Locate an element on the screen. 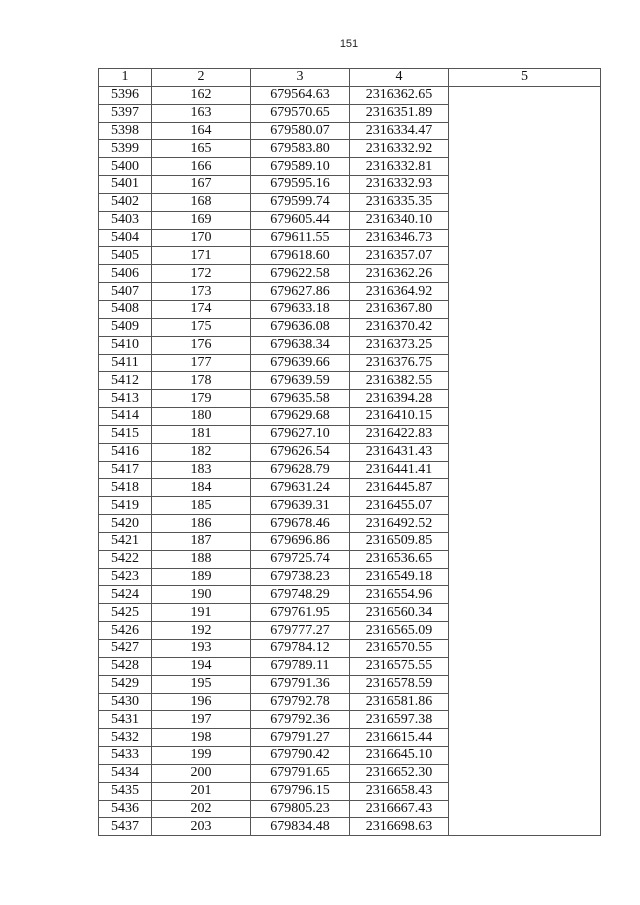 The image size is (640, 905). cell-col-3: 679748.29 is located at coordinates (300, 595).